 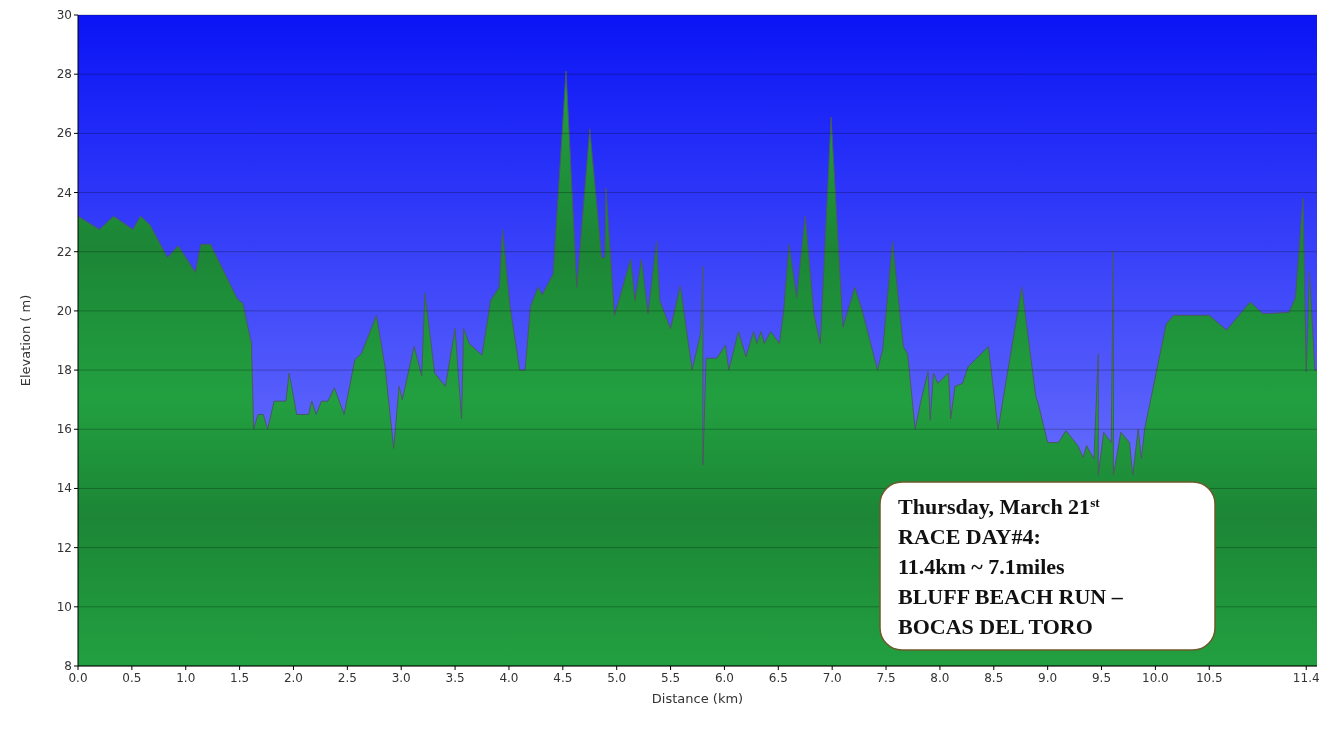 I want to click on x-tick-label: 2.5, so click(x=347, y=678).